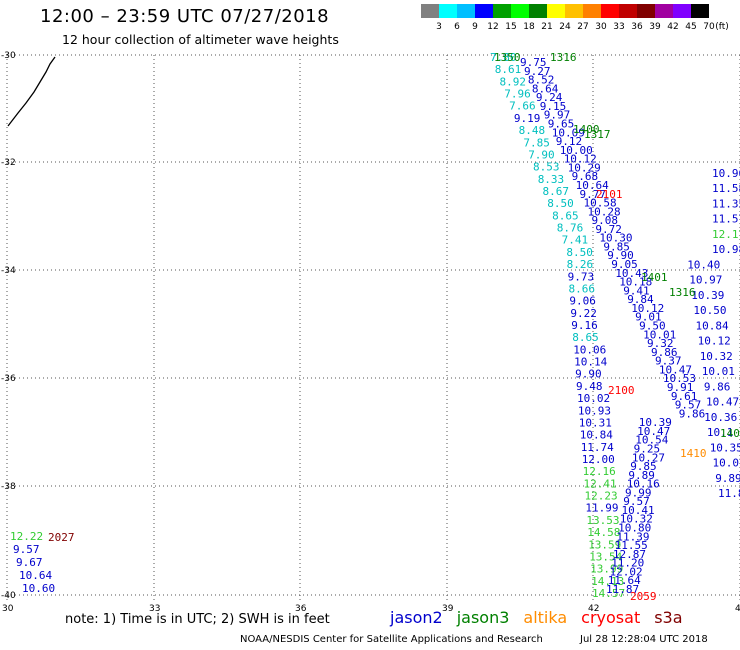 This screenshot has height=650, width=740. What do you see at coordinates (503, 57) in the screenshot?
I see `wave-height-label: 7.80` at bounding box center [503, 57].